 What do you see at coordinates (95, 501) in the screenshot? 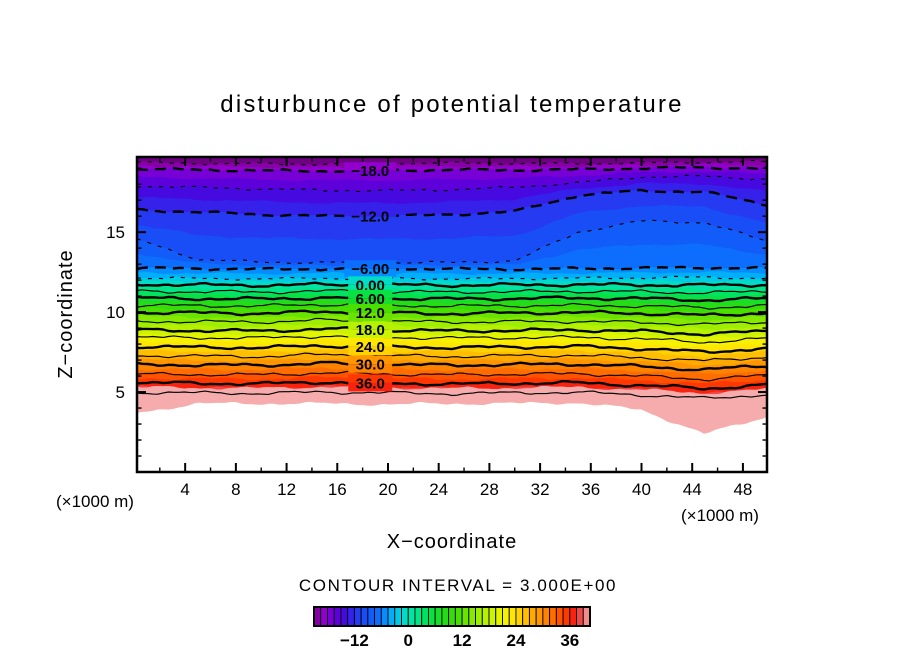
I see `z-axis-unit-label: (×1000 m)` at bounding box center [95, 501].